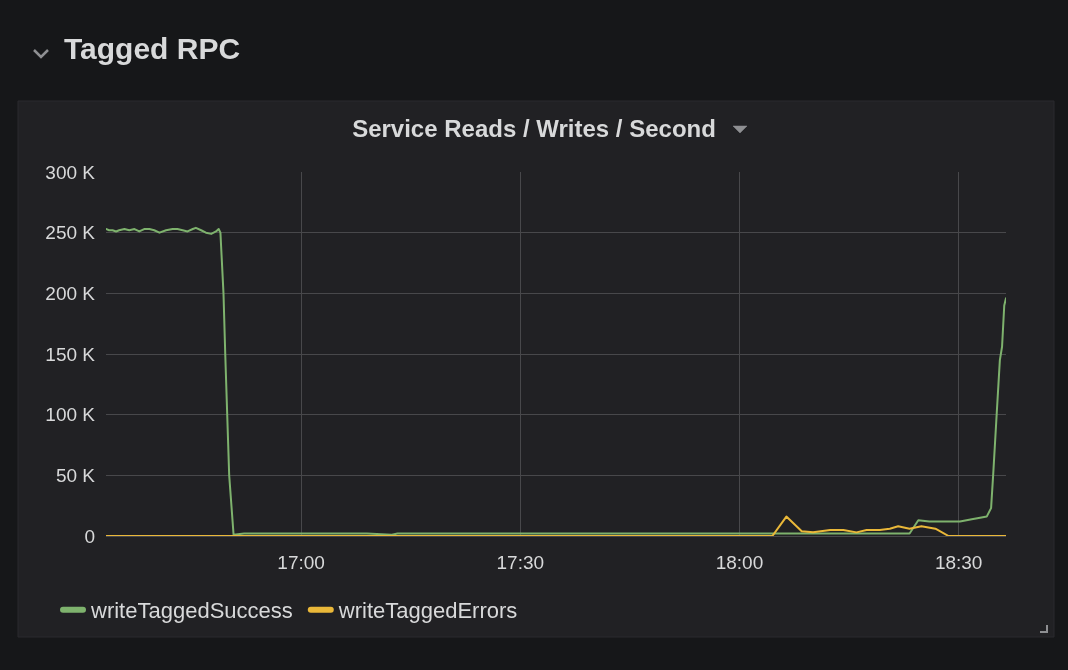 The height and width of the screenshot is (670, 1068). Describe the element at coordinates (739, 562) in the screenshot. I see `x-tick-label: 18:00` at that location.